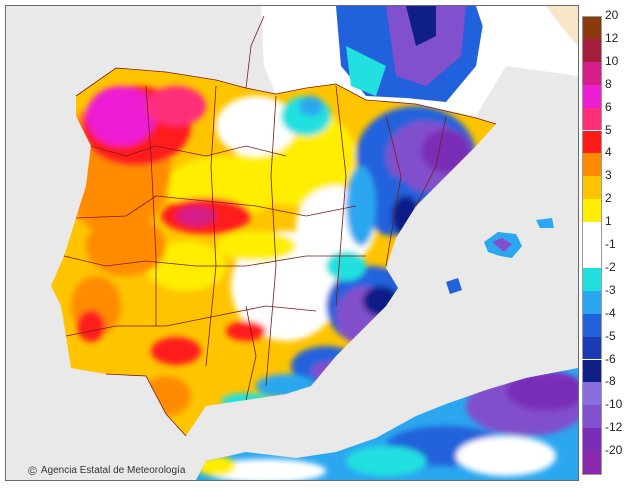 This screenshot has height=500, width=630. What do you see at coordinates (610, 244) in the screenshot?
I see `legend-tick-label: -1` at bounding box center [610, 244].